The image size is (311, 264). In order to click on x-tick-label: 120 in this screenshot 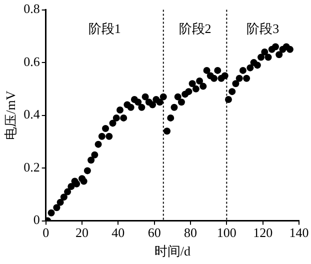, I will do `click(263, 232)`.